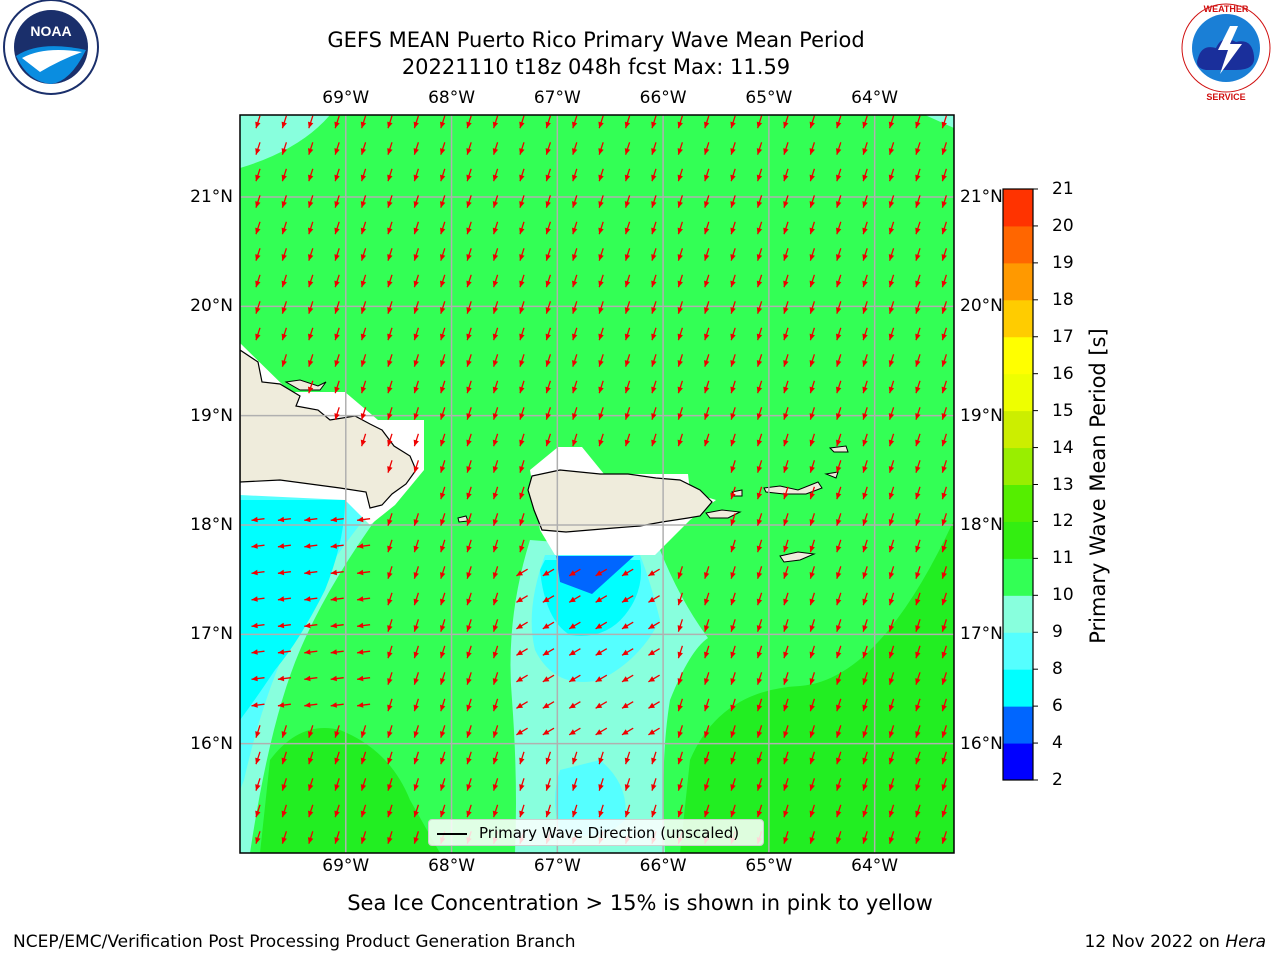 Image resolution: width=1280 pixels, height=960 pixels. Describe the element at coordinates (595, 575) in the screenshot. I see `ocean-4-6s-south` at that location.